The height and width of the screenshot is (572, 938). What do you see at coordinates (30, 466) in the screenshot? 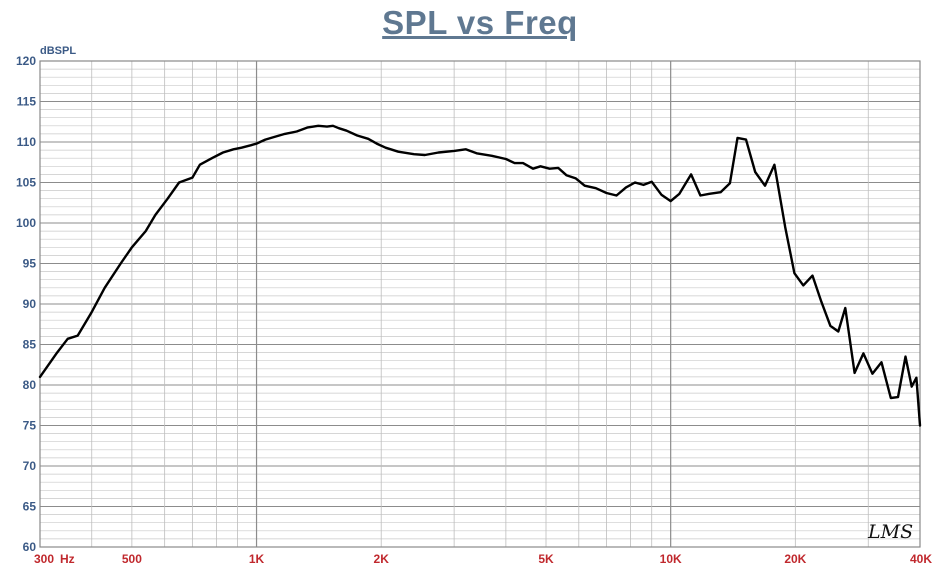
I see `y-tick-label: 70` at bounding box center [30, 466].